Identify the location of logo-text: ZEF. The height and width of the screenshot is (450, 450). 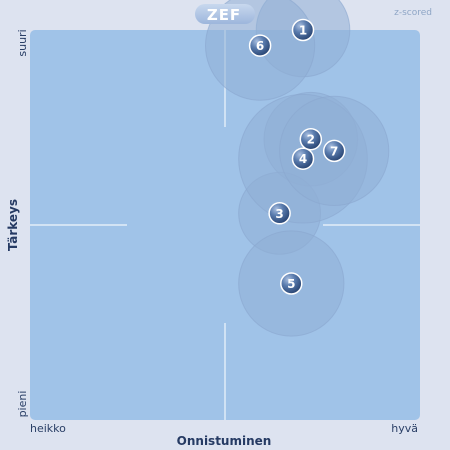
(224, 15).